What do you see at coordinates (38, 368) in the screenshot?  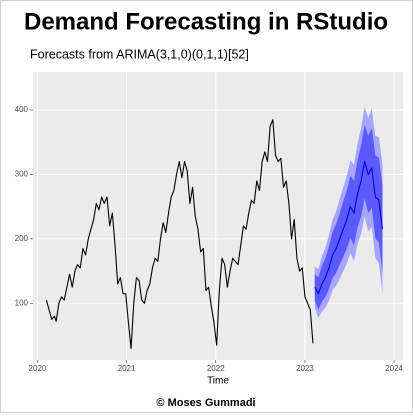 I see `x-tick-label: 2020` at bounding box center [38, 368].